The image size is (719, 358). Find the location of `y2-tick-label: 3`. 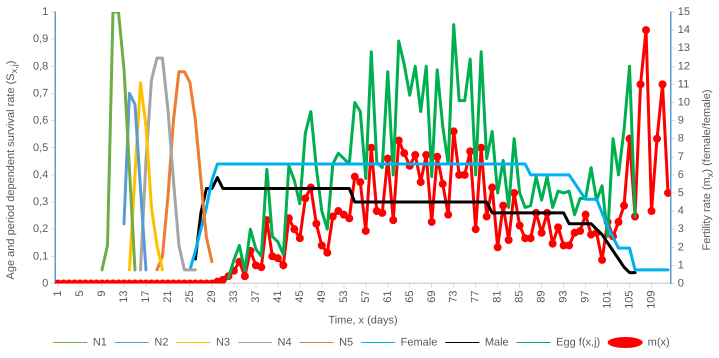

y2-tick-label: 3 is located at coordinates (681, 229).